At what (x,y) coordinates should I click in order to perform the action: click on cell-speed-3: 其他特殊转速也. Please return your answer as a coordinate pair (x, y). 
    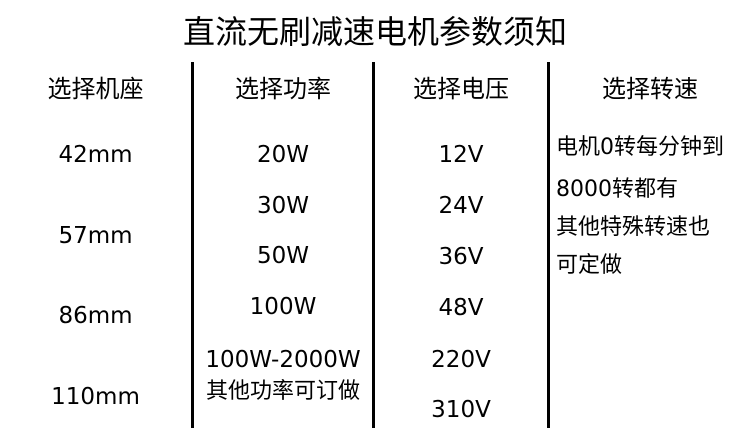
    Looking at the image, I should click on (633, 227).